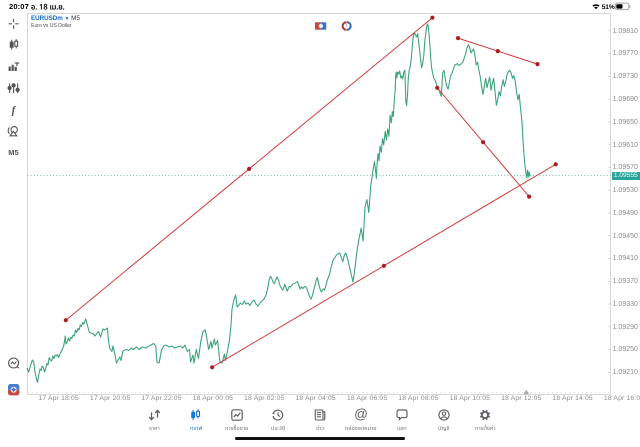 The height and width of the screenshot is (447, 640). I want to click on svg-text: f, so click(14, 111).